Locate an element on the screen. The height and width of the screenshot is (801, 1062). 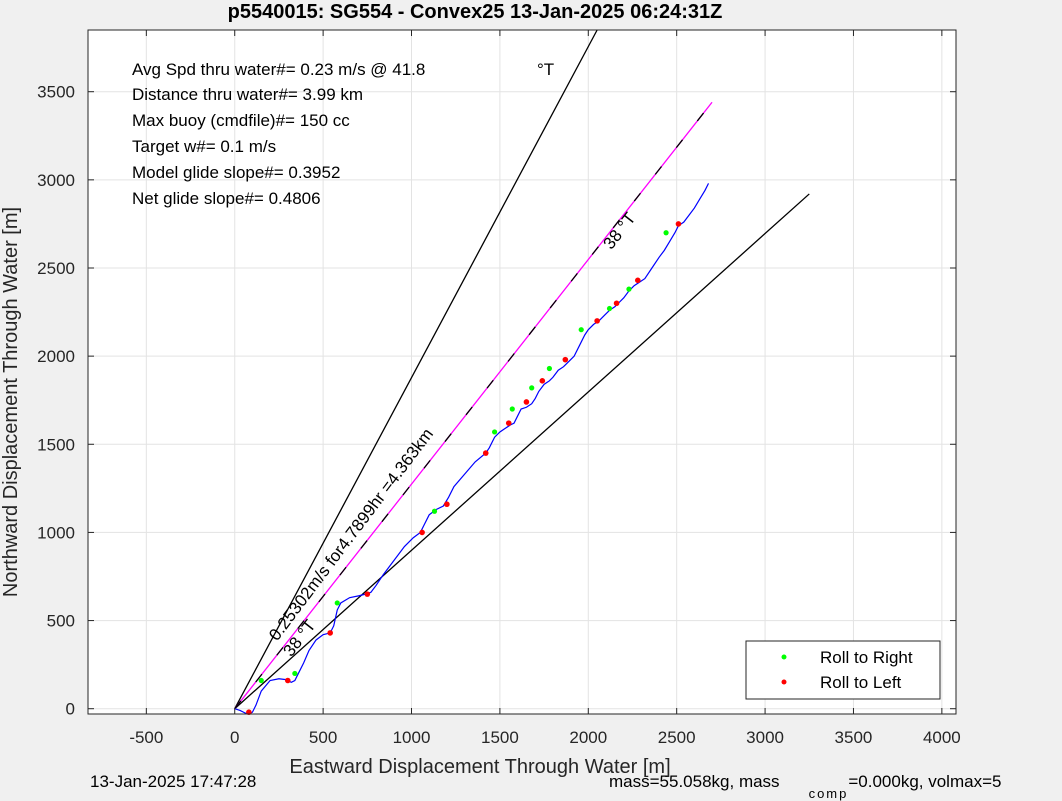
x-axis-label: Eastward Displacement Through Water [m] is located at coordinates (479, 767).